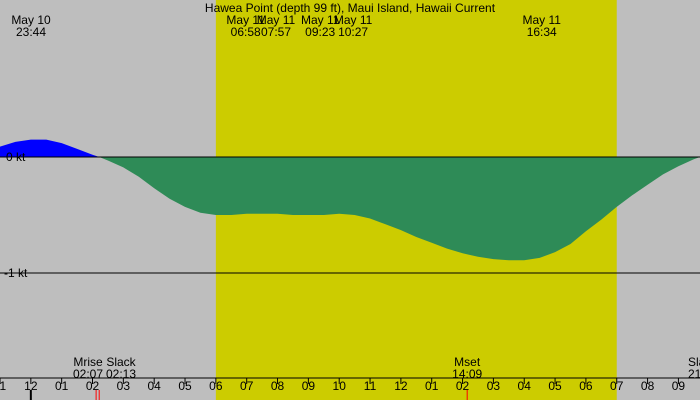  I want to click on bottom-event-time: 21, so click(694, 374).